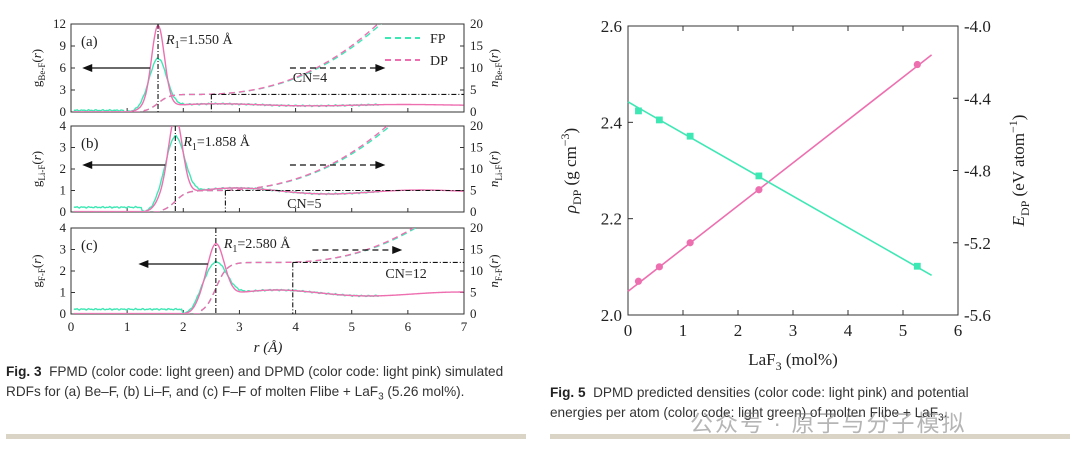 The width and height of the screenshot is (1080, 463). Describe the element at coordinates (38, 270) in the screenshot. I see `y-axis-label: gF-F(r)` at that location.